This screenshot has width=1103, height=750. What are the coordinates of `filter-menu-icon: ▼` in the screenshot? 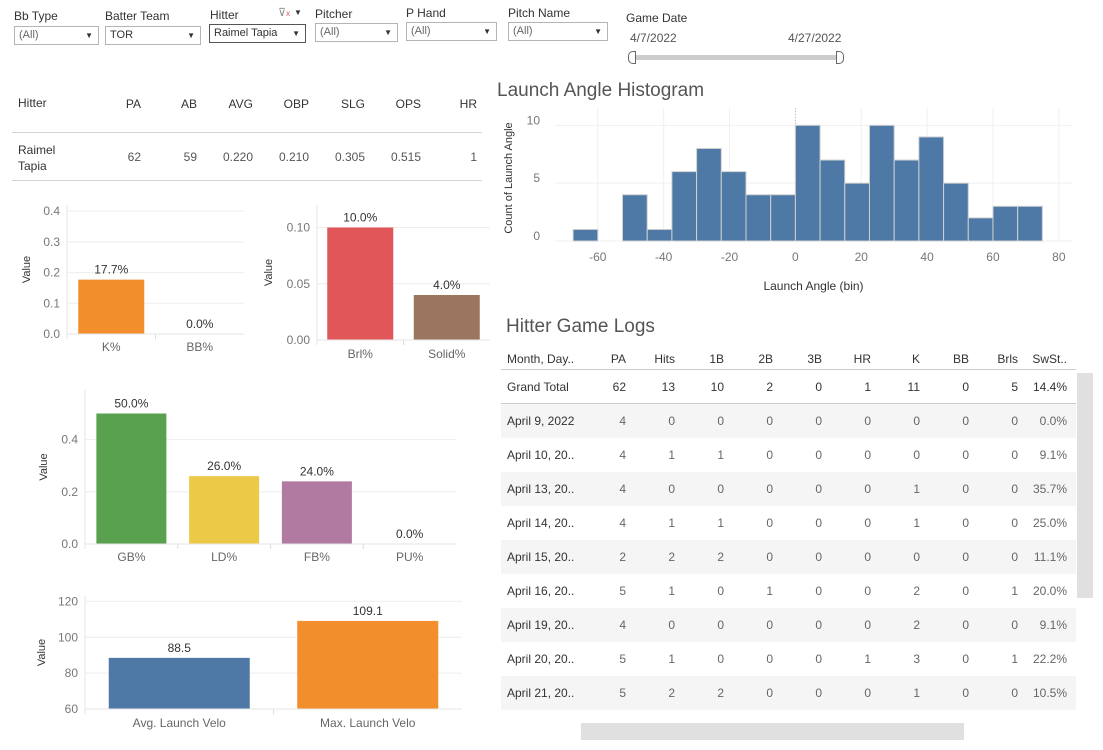 It's located at (298, 12).